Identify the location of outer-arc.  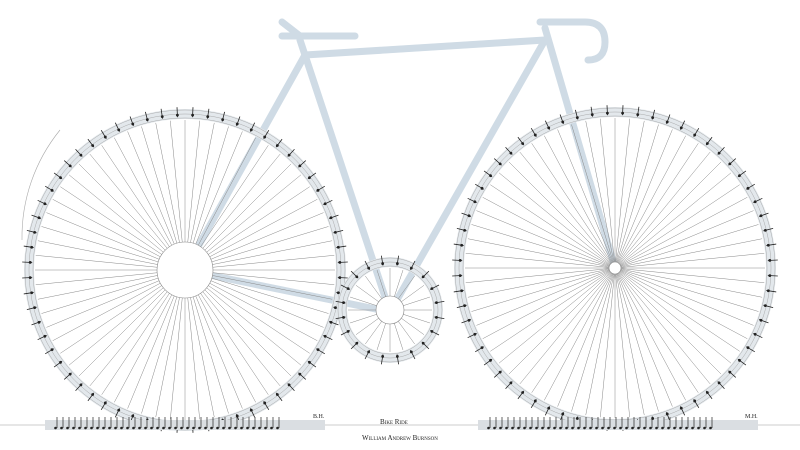
(41, 185).